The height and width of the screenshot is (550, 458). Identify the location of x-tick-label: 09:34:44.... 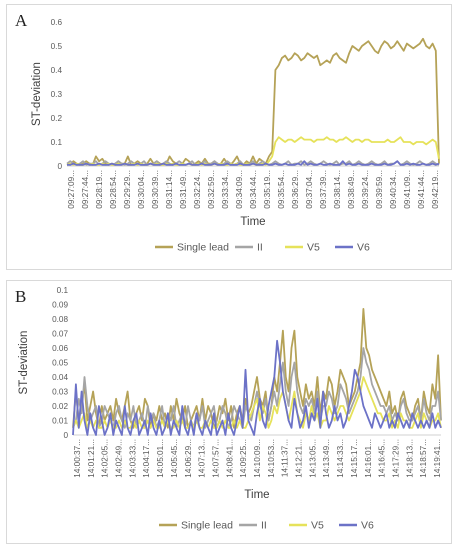
(253, 189).